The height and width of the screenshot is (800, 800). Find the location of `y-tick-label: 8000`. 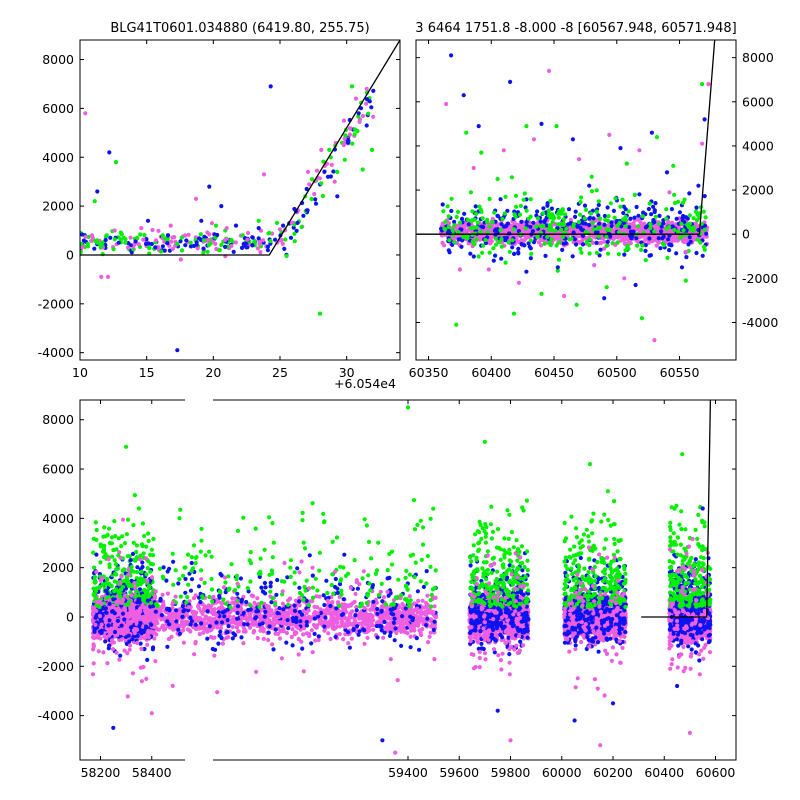

y-tick-label: 8000 is located at coordinates (758, 57).